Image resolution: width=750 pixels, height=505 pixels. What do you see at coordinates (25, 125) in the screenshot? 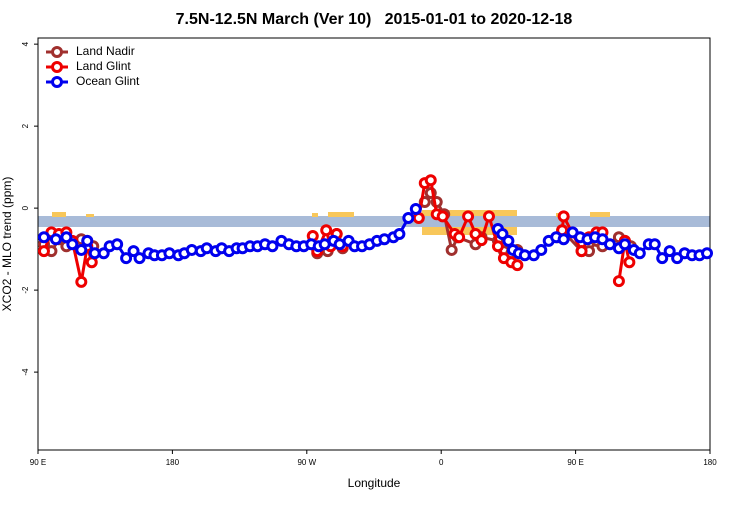
I see `y-tick-label: 2` at bounding box center [25, 125].